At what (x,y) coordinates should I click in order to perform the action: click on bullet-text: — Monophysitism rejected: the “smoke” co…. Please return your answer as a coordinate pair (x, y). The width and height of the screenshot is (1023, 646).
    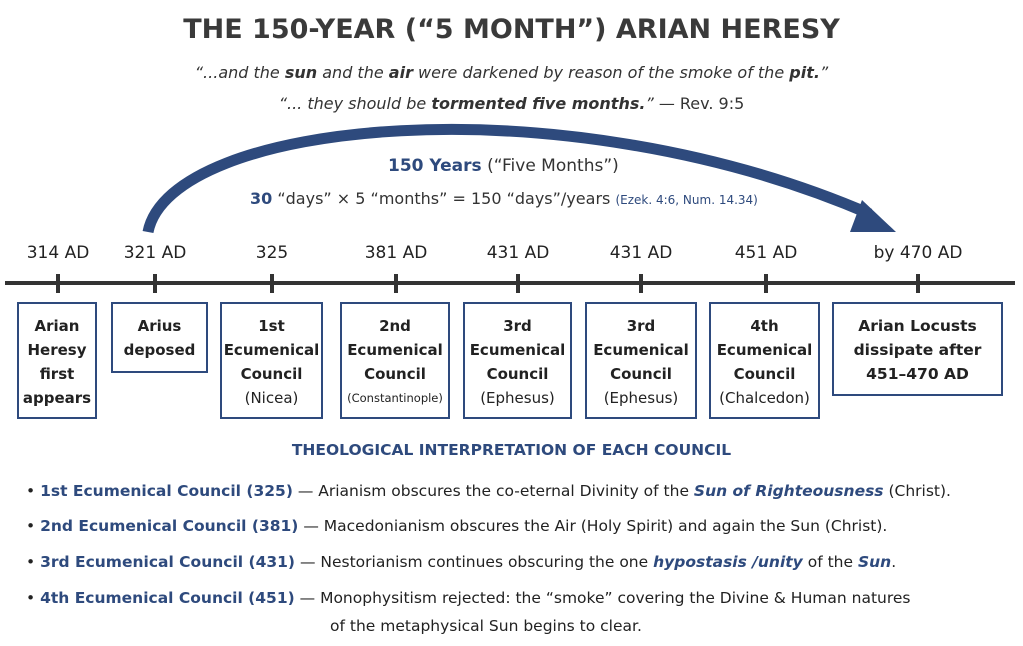
    Looking at the image, I should click on (602, 598).